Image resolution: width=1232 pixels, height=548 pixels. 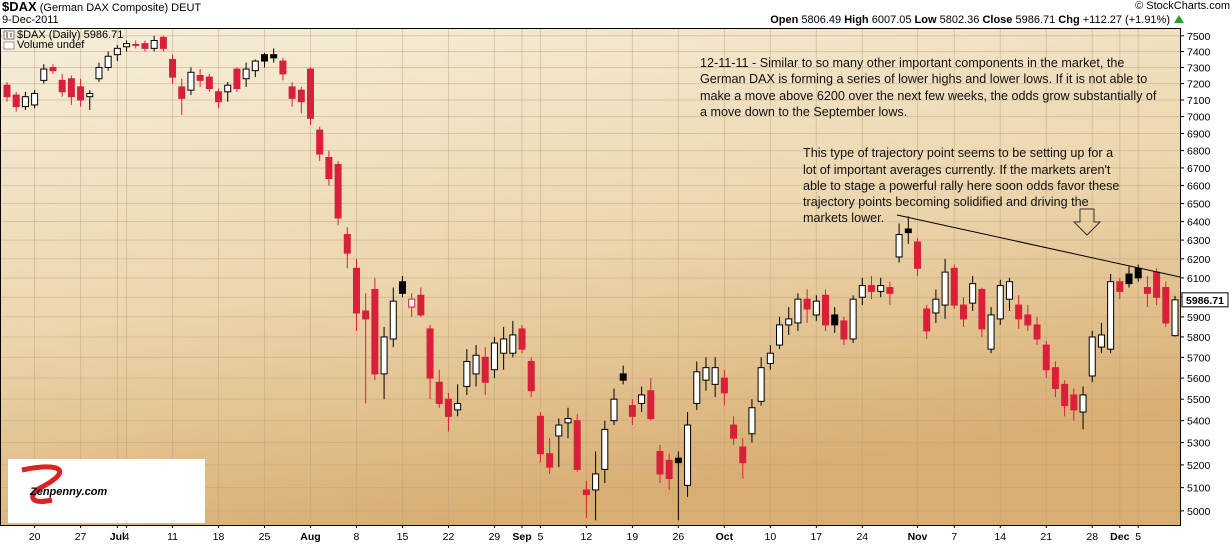 What do you see at coordinates (1119, 537) in the screenshot?
I see `x-tick-label: Dec` at bounding box center [1119, 537].